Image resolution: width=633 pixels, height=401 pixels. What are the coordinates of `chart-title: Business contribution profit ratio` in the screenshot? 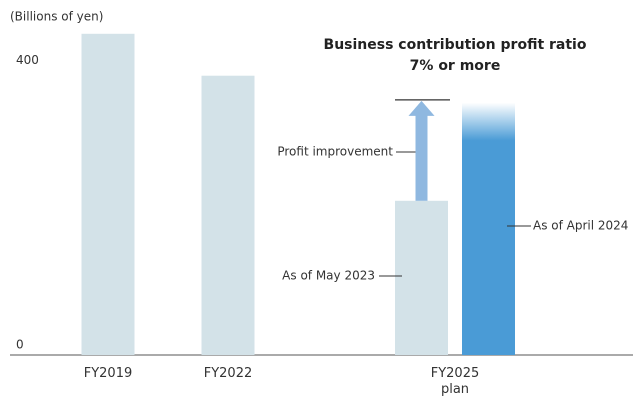 It's located at (455, 45).